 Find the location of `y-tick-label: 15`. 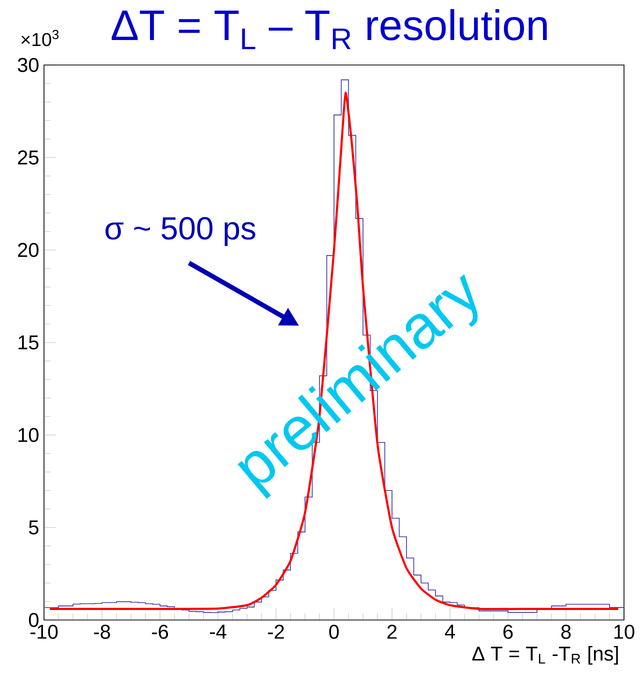

y-tick-label: 15 is located at coordinates (28, 343).